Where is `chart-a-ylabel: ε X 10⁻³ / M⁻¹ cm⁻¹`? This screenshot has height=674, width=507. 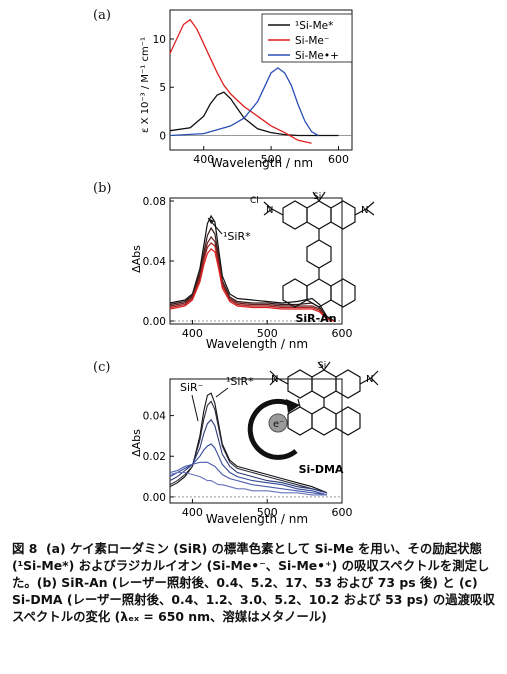
chart-a-ylabel: ε X 10⁻³ / M⁻¹ cm⁻¹ is located at coordinates (145, 85).